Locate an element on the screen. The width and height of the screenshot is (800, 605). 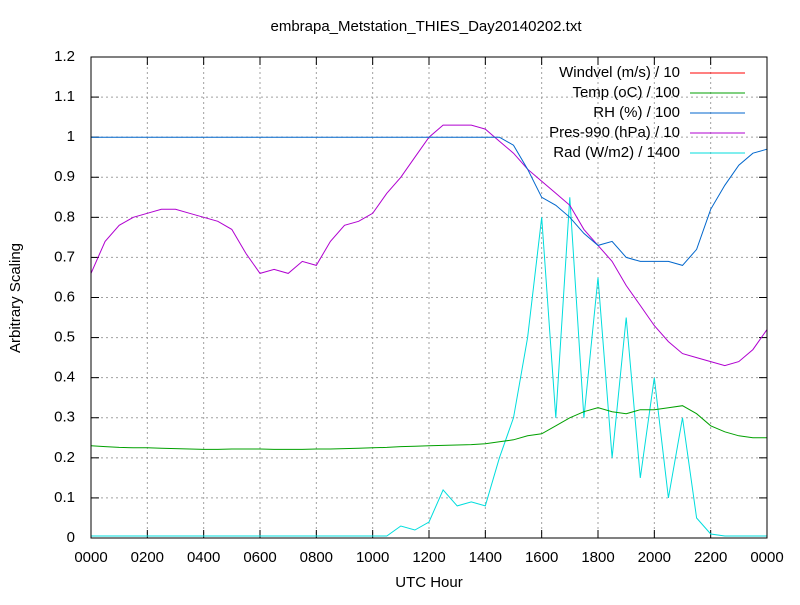
legend-label: Rad (W/m2) / 1400 is located at coordinates (616, 152).